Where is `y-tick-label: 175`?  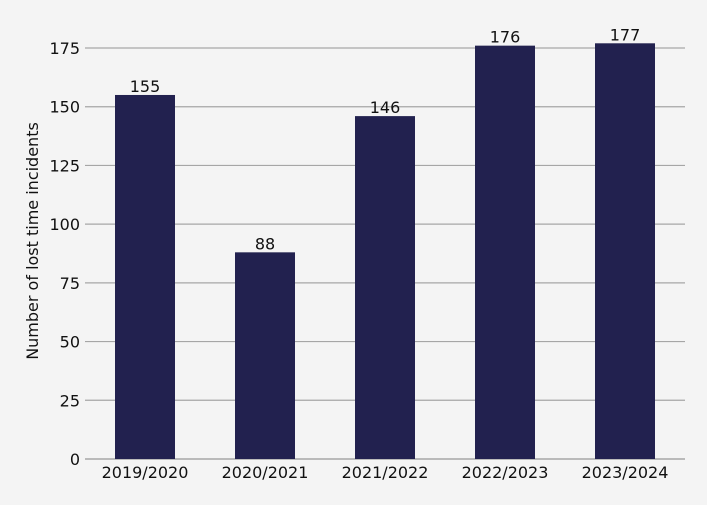
y-tick-label: 175 is located at coordinates (64, 48).